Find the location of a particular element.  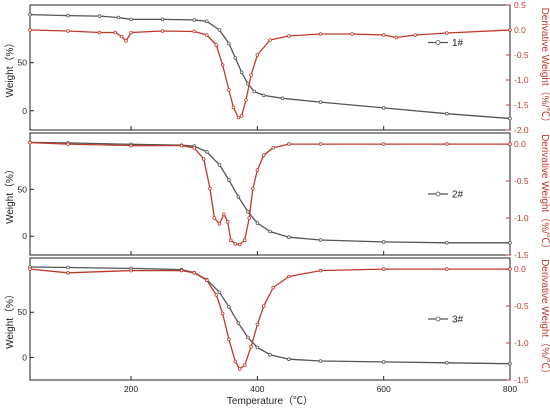

legend-label: 2# is located at coordinates (458, 195).